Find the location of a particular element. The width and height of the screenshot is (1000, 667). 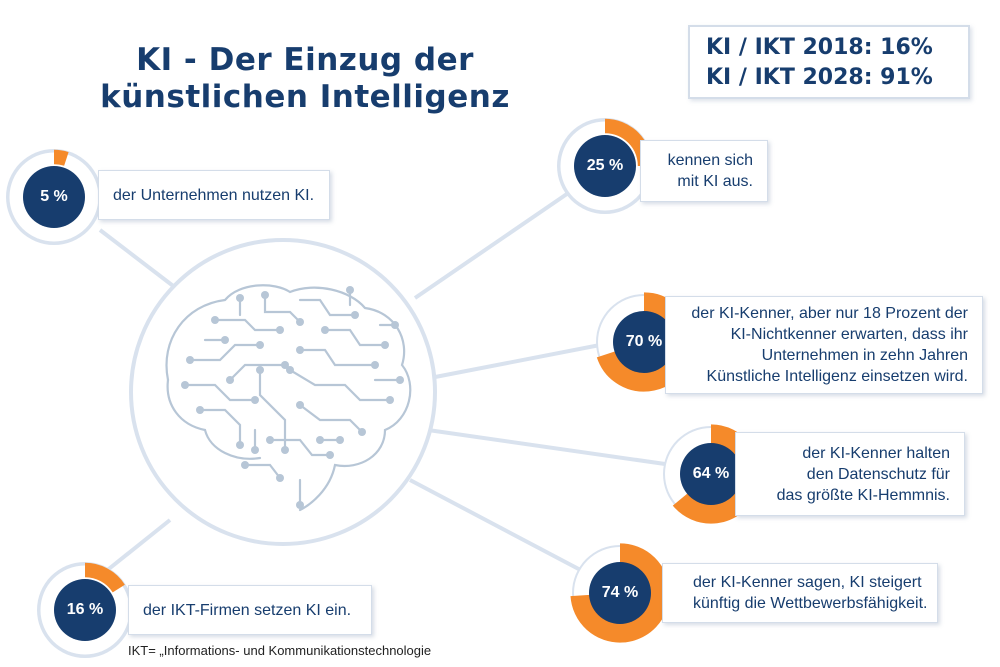

pct-label-datenschutz: 64 % is located at coordinates (711, 473).